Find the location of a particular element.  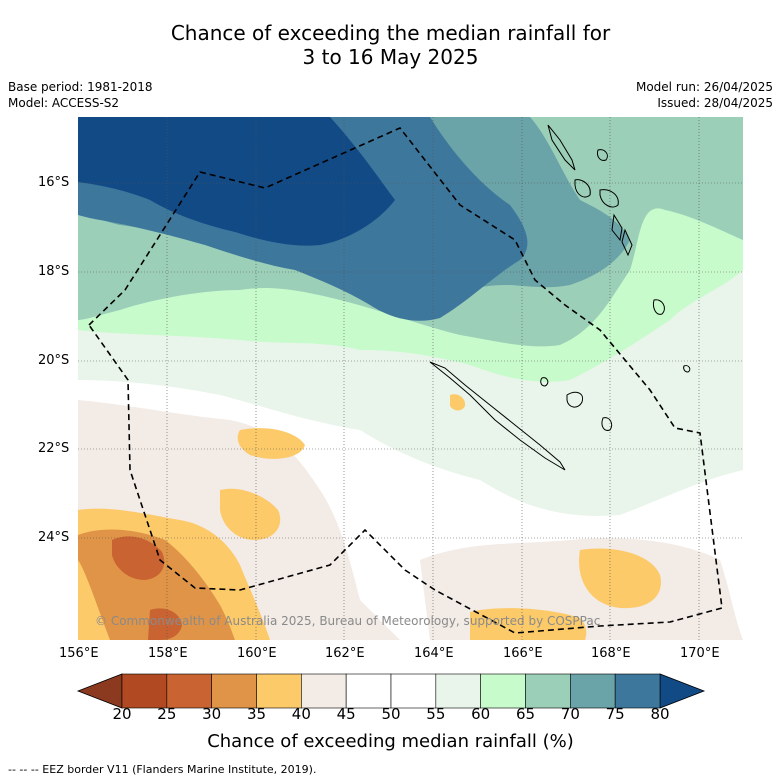

colorbar-tick-label: 60 is located at coordinates (481, 714).